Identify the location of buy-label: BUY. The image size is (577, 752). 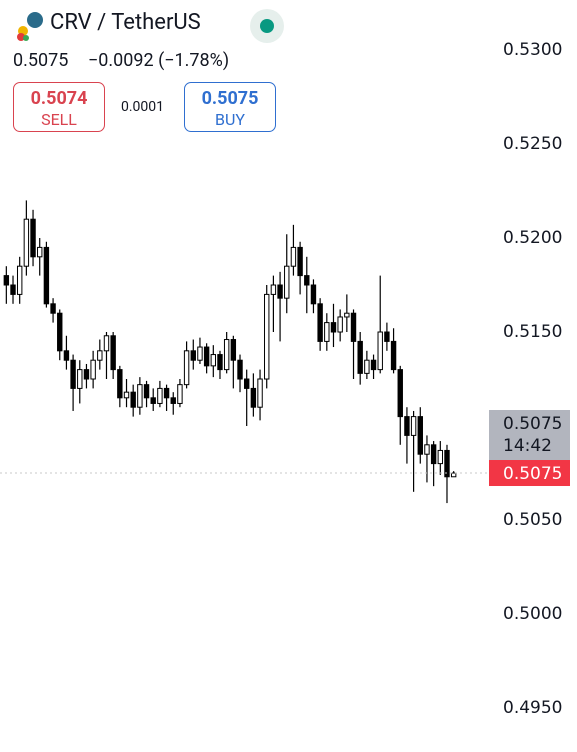
(230, 119).